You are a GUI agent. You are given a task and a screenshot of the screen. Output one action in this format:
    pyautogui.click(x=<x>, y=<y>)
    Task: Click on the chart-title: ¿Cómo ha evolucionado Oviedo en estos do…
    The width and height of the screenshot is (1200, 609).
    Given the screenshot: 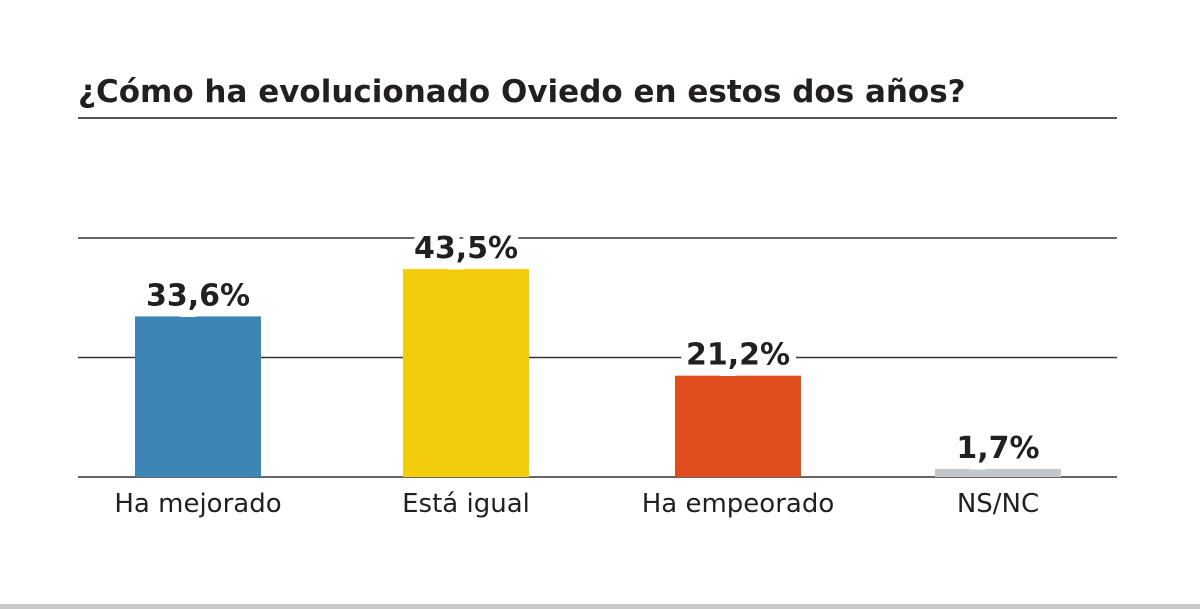 What is the action you would take?
    pyautogui.click(x=522, y=92)
    